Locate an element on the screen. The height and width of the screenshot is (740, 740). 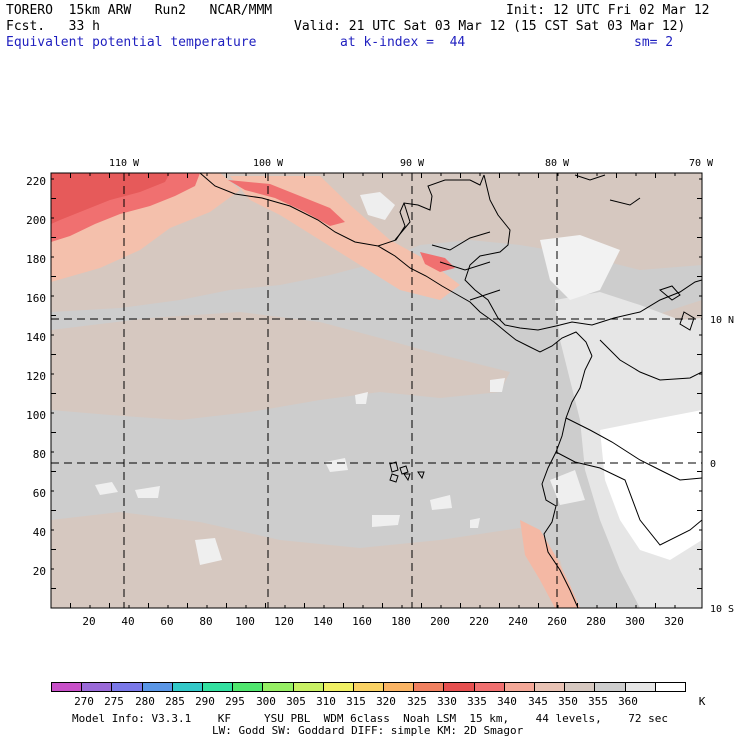
forecast-hour: Fcst. 33 h is located at coordinates (53, 26).